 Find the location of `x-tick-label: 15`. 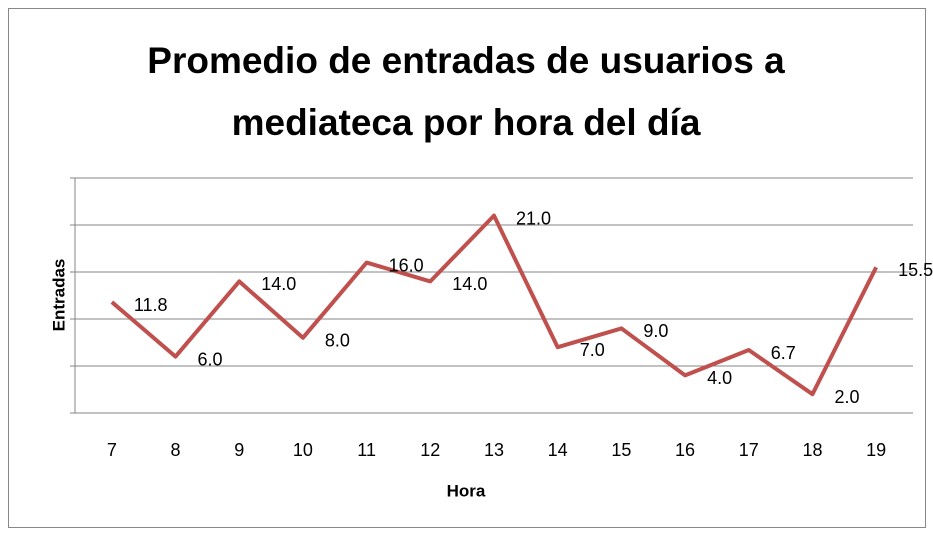

x-tick-label: 15 is located at coordinates (621, 450).